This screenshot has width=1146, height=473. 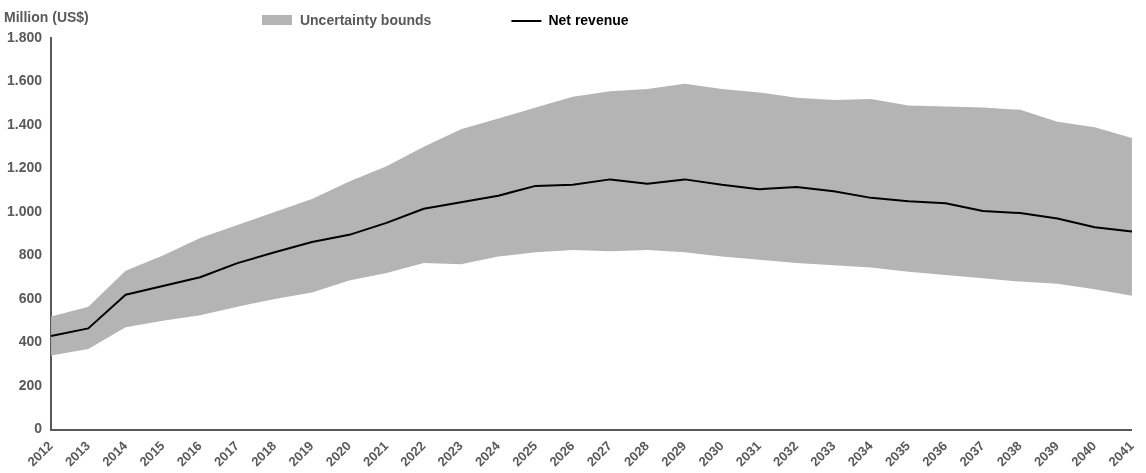 What do you see at coordinates (24, 123) in the screenshot?
I see `y-tick-label: 1.400` at bounding box center [24, 123].